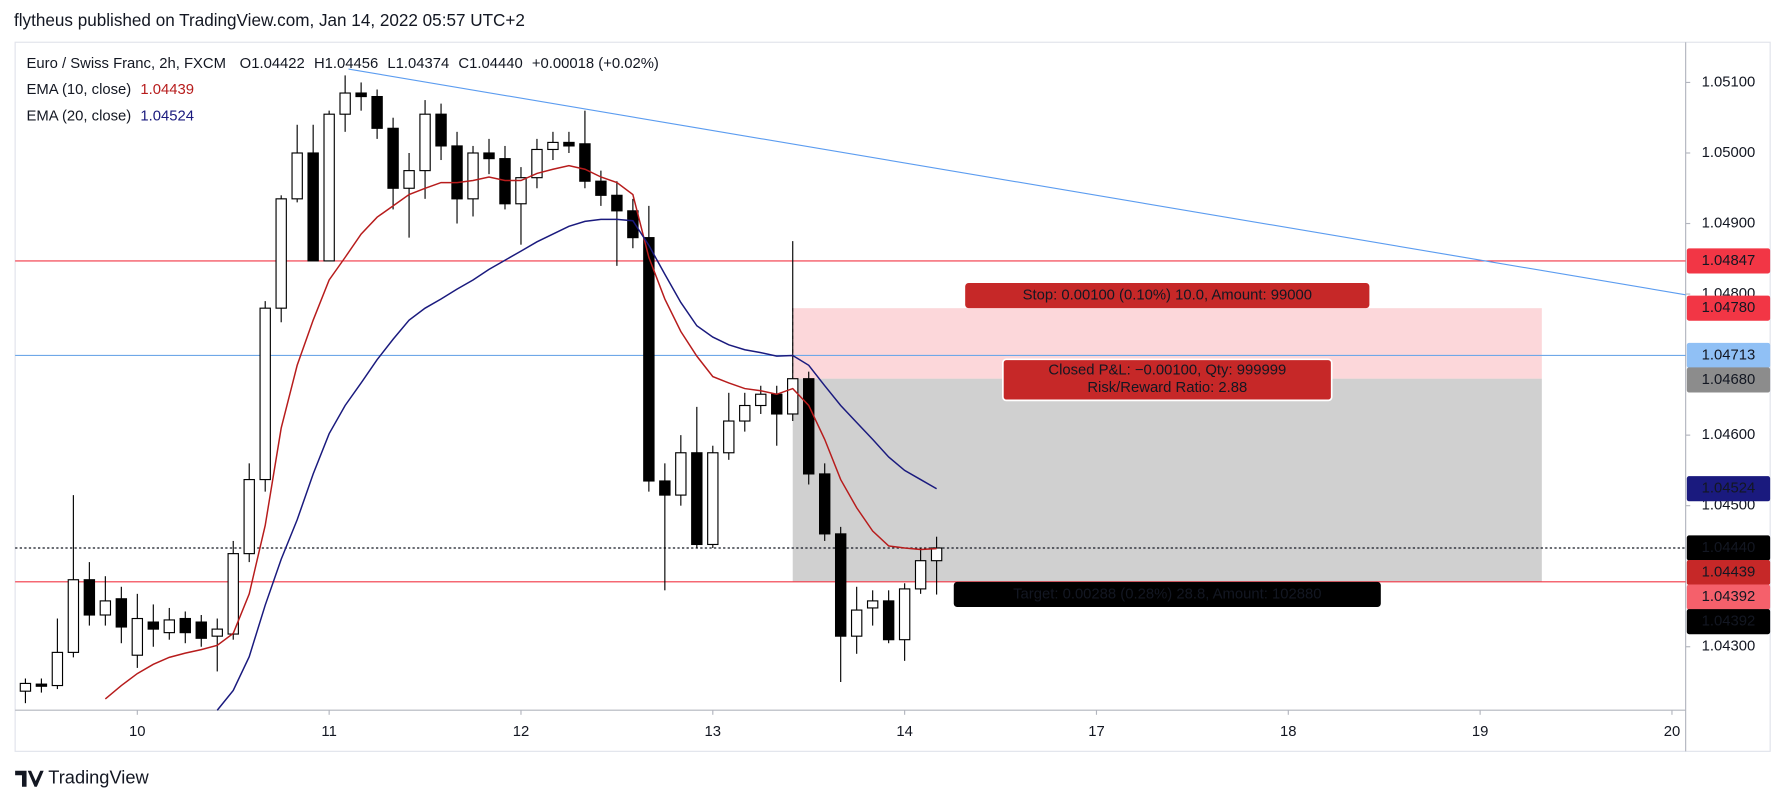 This screenshot has height=805, width=1791. Describe the element at coordinates (1729, 82) in the screenshot. I see `y-tick-label: 1.05100` at that location.